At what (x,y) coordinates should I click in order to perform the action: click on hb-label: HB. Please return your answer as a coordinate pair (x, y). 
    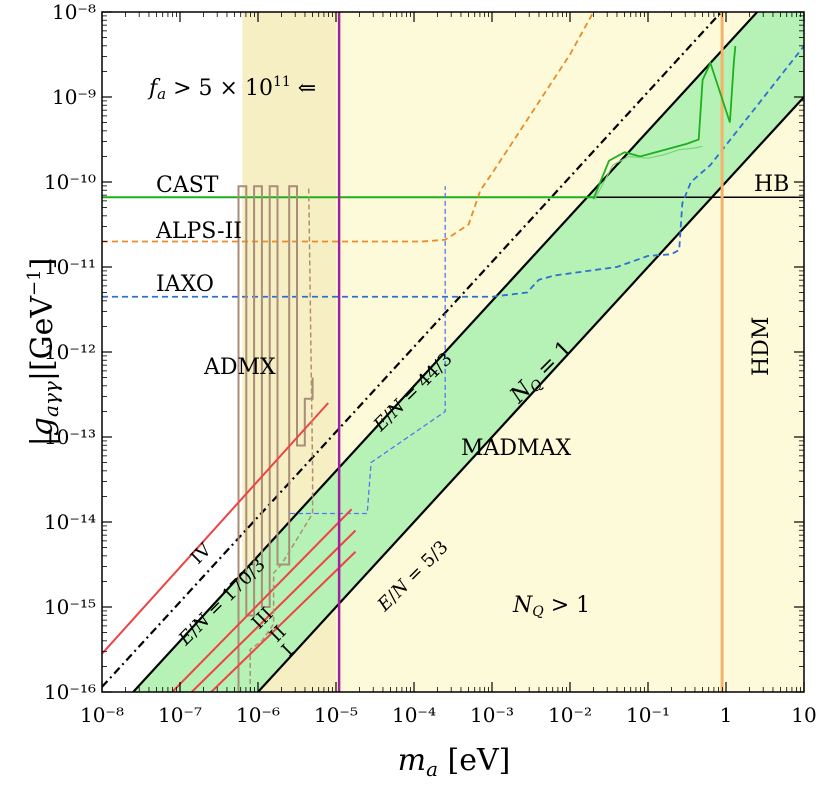
    Looking at the image, I should click on (771, 184).